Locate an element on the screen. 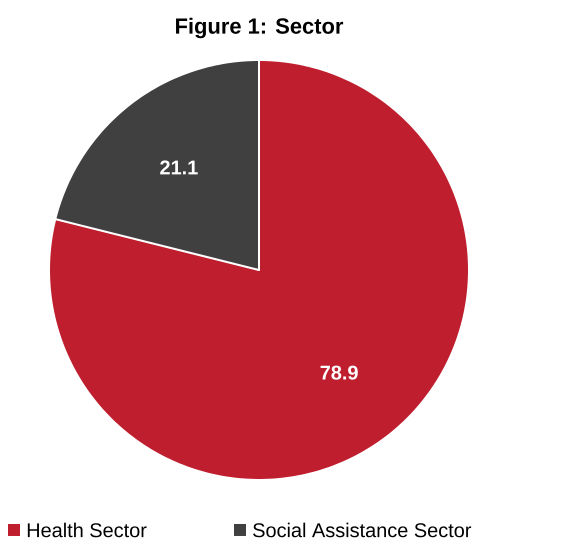  chart-title: Figure 1: Sector is located at coordinates (260, 28).